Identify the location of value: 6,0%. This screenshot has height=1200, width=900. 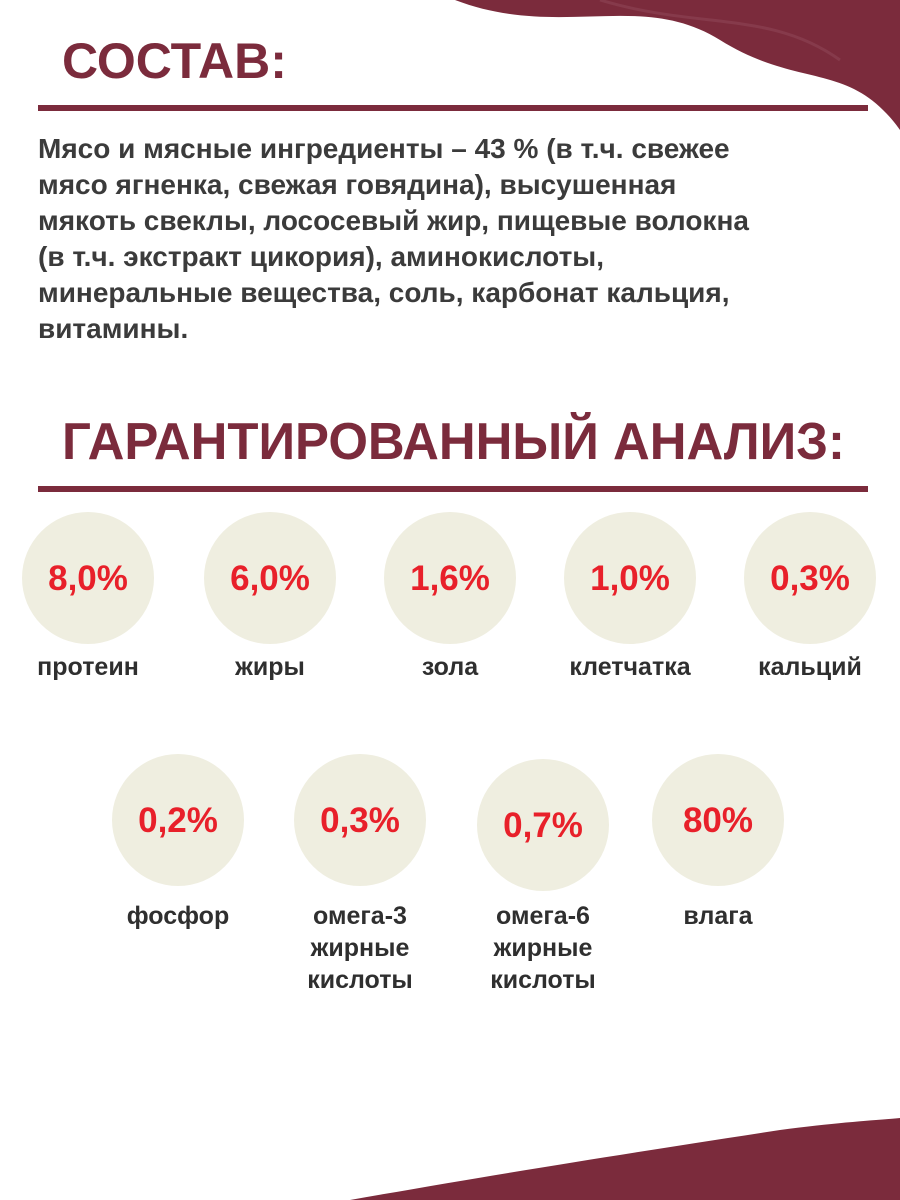
(270, 578).